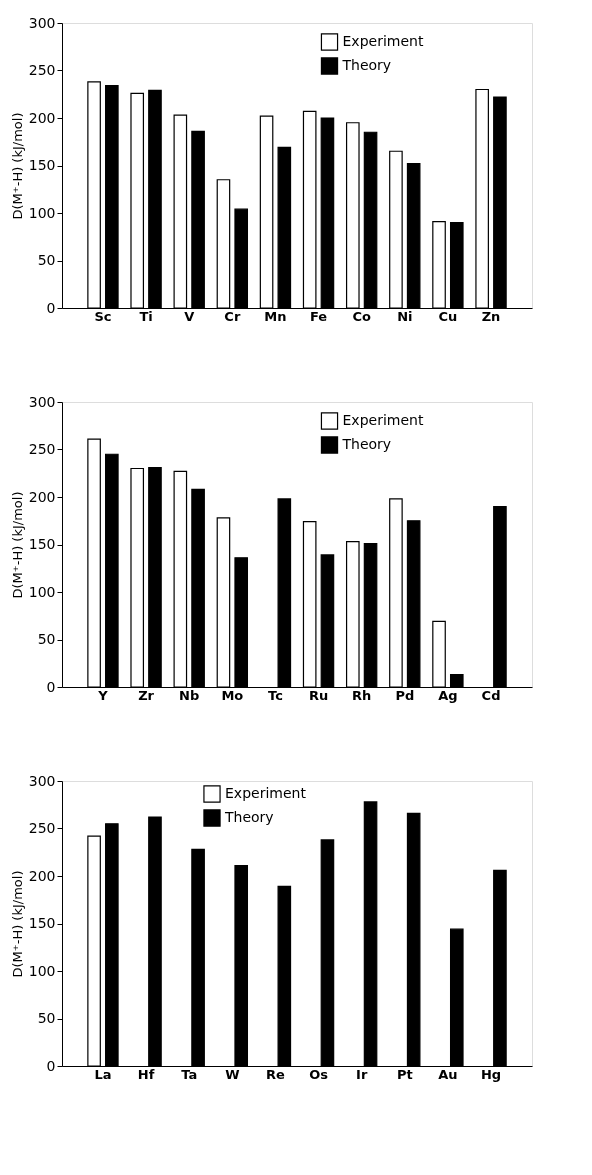 The image size is (592, 1175). What do you see at coordinates (275, 316) in the screenshot?
I see `x-tick-label: Mn` at bounding box center [275, 316].